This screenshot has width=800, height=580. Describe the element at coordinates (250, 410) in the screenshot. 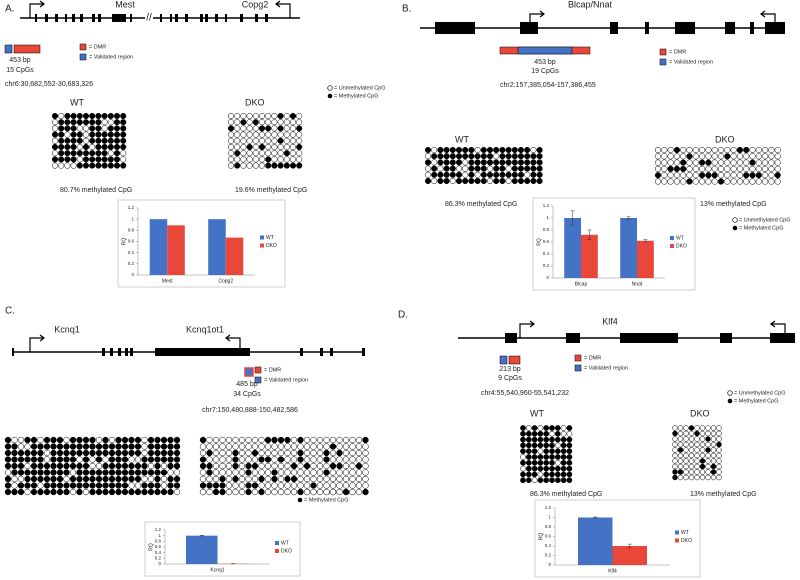

I see `coordinates: chr7:150,480,888-150,482,586` at that location.